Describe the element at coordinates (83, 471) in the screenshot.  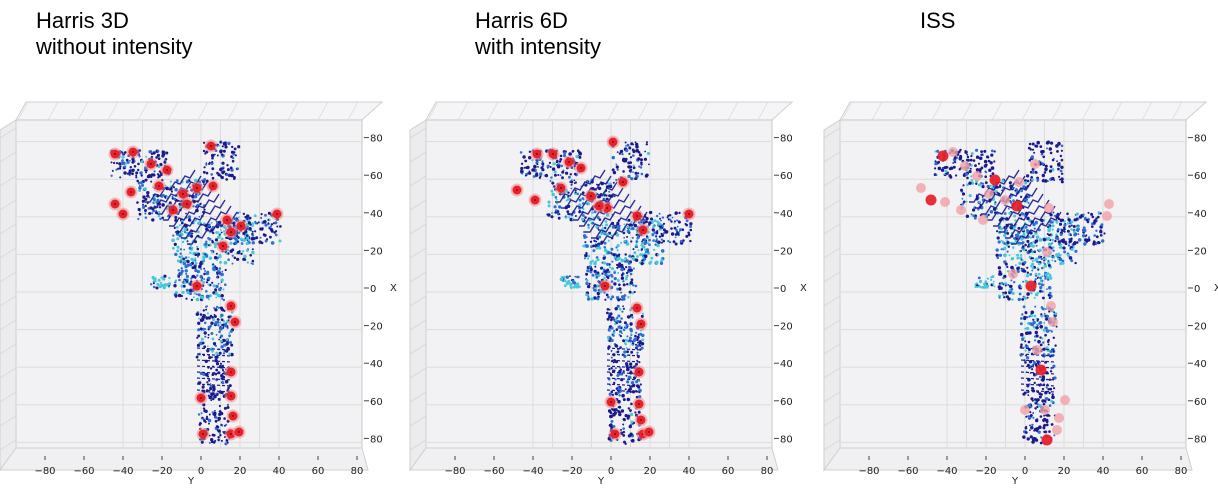
I see `y-tick-label: −60` at that location.